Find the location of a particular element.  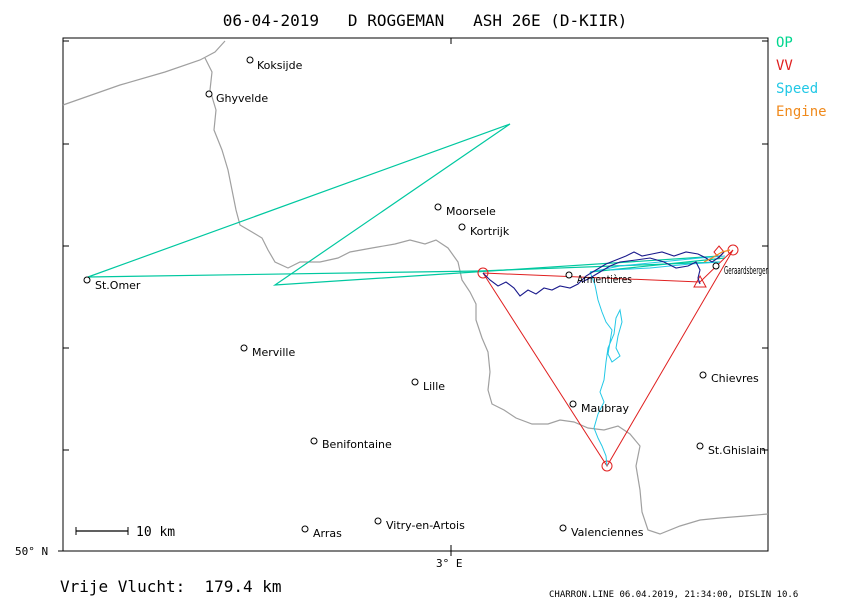

engine-track is located at coordinates (717, 256).